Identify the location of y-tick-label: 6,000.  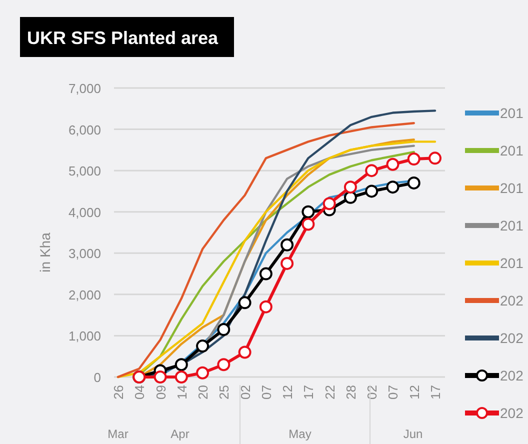
(84, 130).